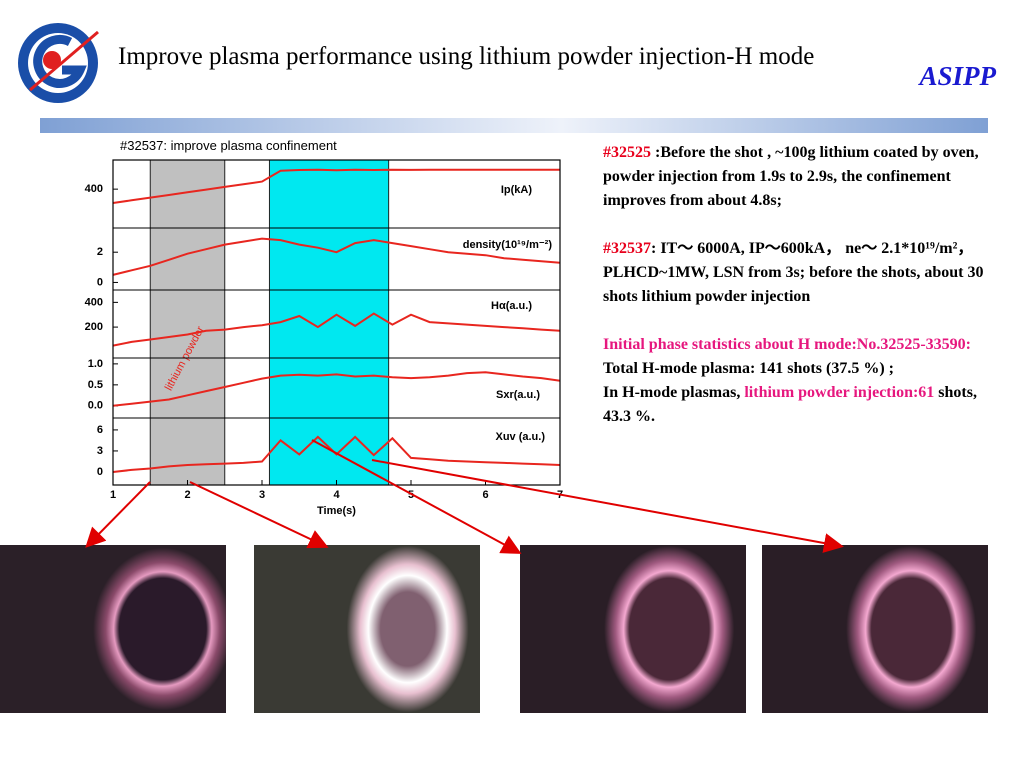 The width and height of the screenshot is (1024, 768). I want to click on note-text: lithium powder injection:61, so click(839, 392).